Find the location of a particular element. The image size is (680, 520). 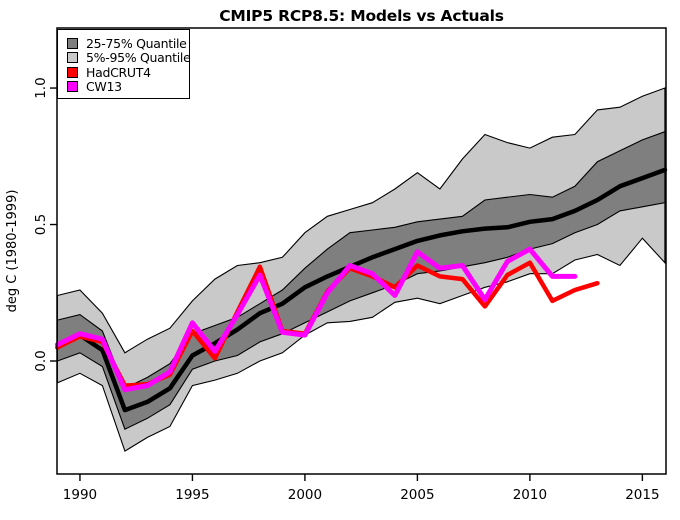

x-axis-tick-label: 1995 is located at coordinates (192, 495).